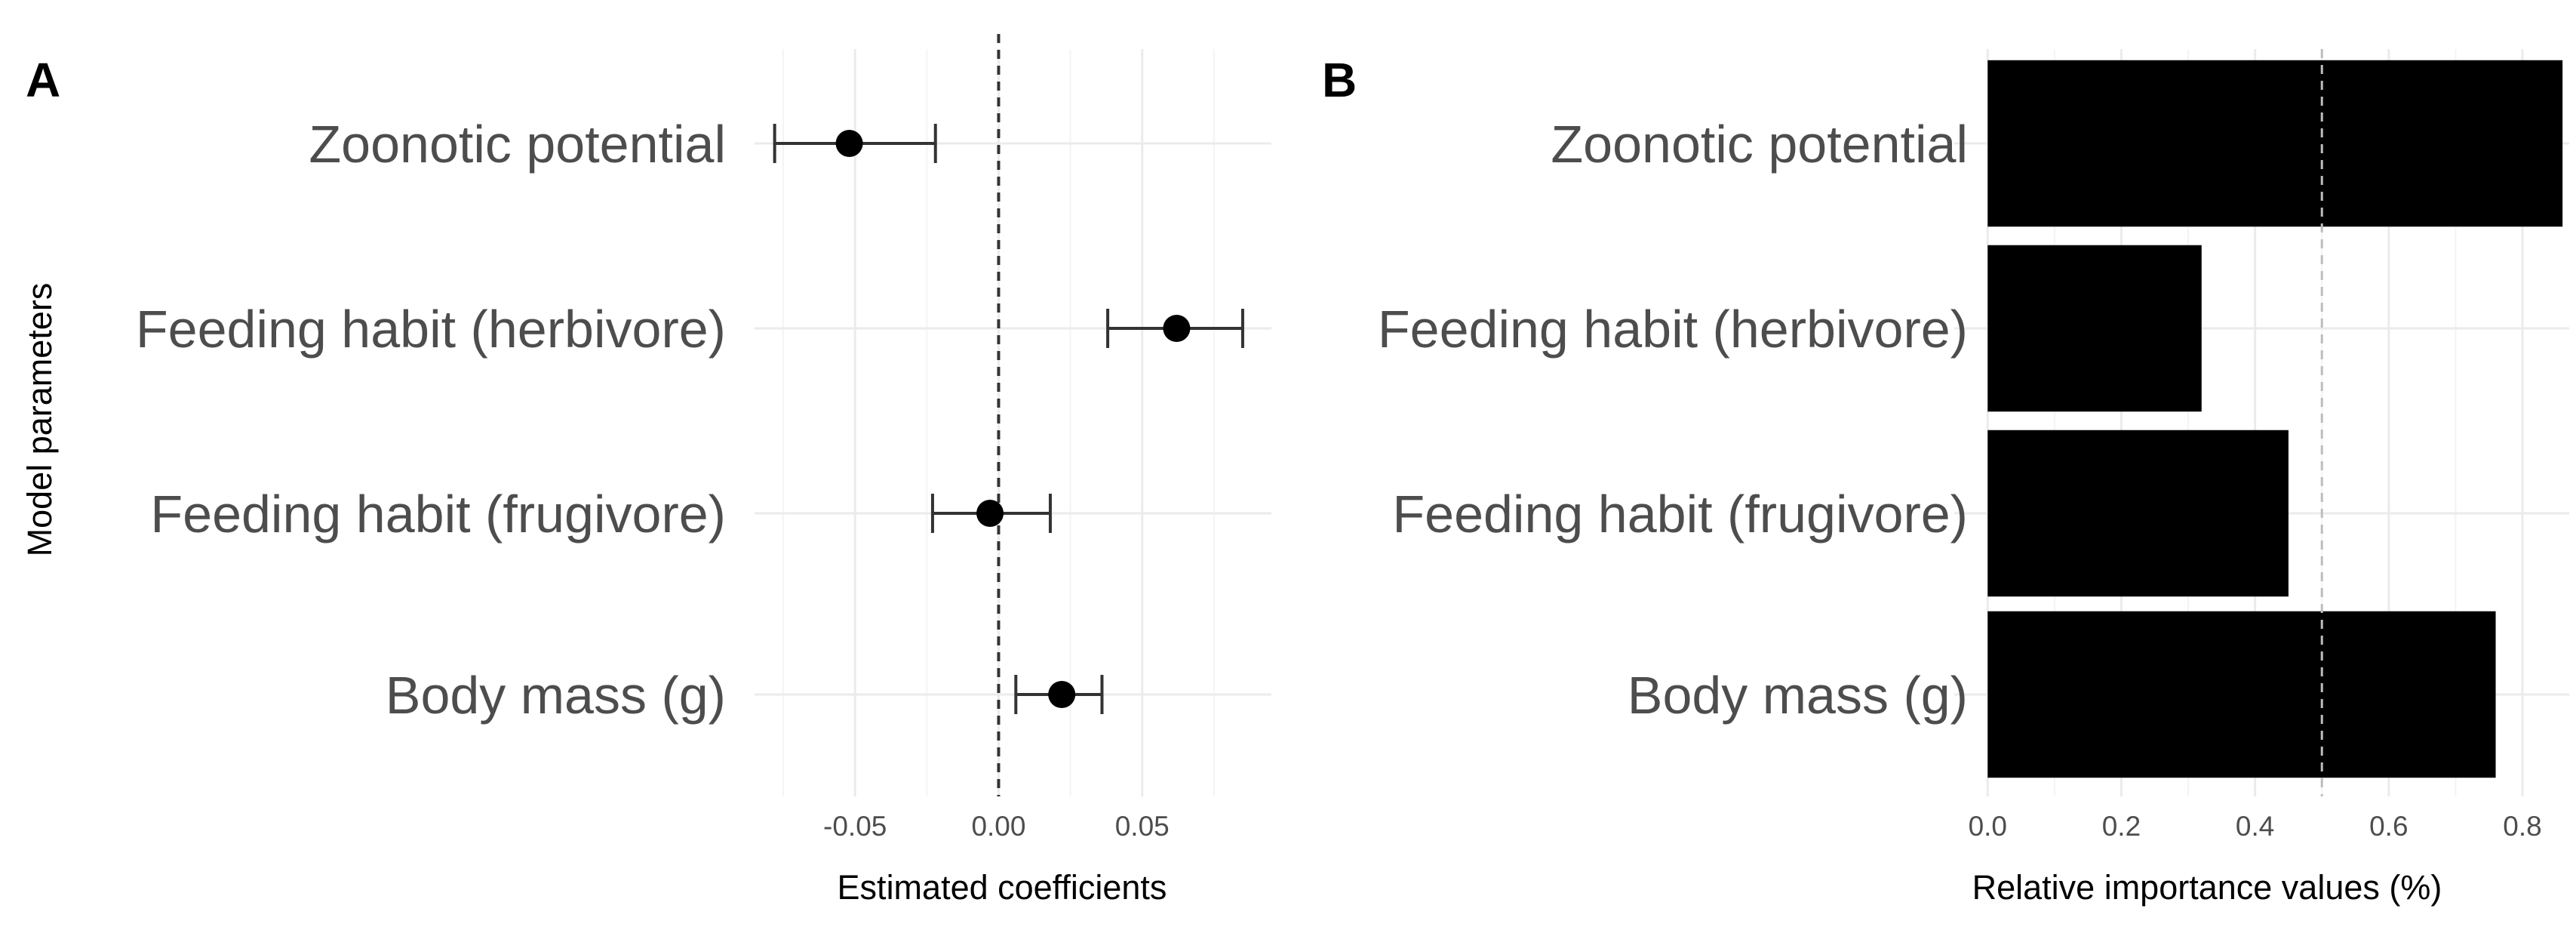  What do you see at coordinates (556, 695) in the screenshot?
I see `panel-a-category-label: Body mass (g)` at bounding box center [556, 695].